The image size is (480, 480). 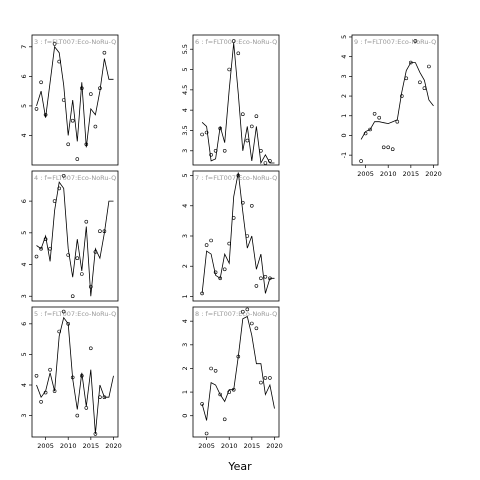 I want to click on x-axis-label: Year, so click(x=239, y=466).